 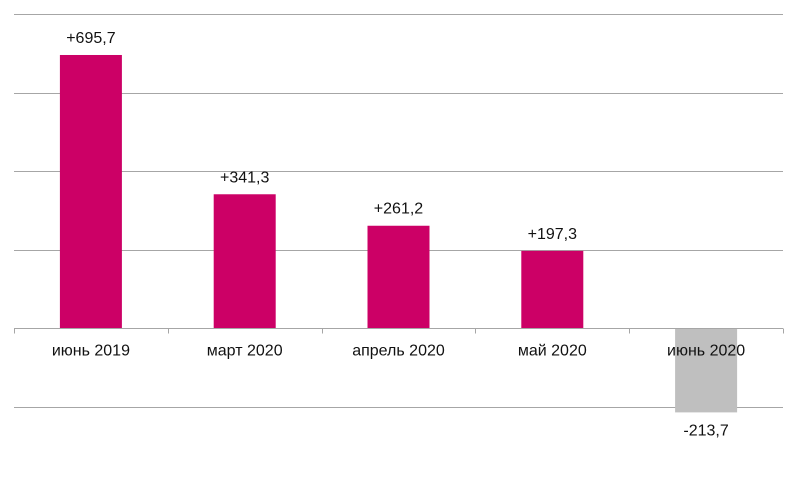 I want to click on data-label-2: +261,2, so click(x=398, y=209).